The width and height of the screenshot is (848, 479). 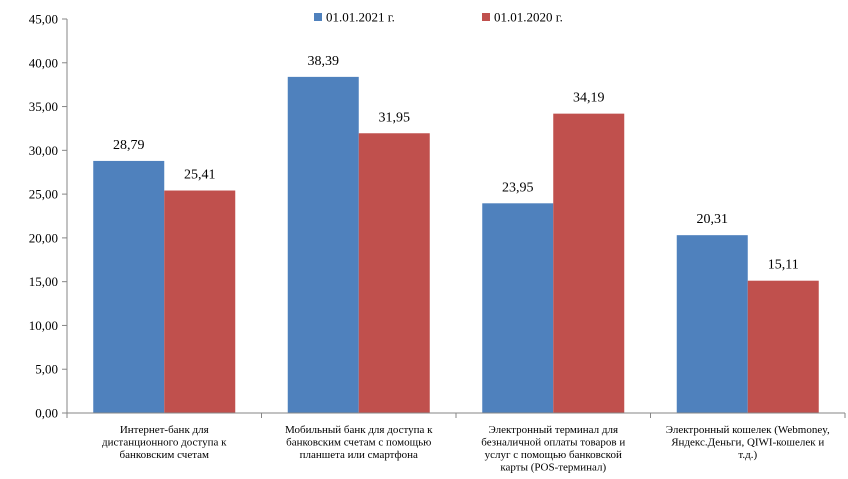 I want to click on x-category-label: Электронный терминал для, so click(x=553, y=430).